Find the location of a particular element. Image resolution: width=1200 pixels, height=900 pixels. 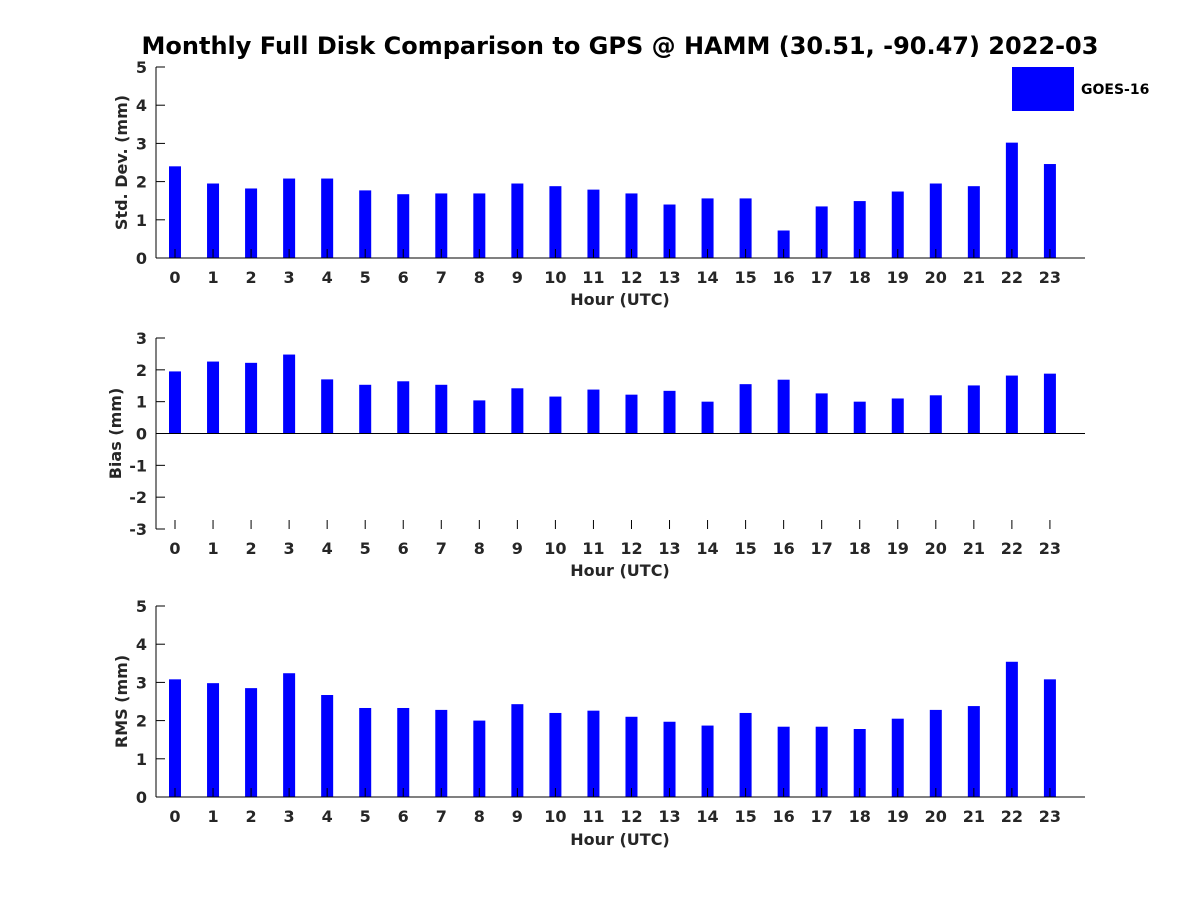

y-axis-label: Std. Dev. (mm) is located at coordinates (121, 162).